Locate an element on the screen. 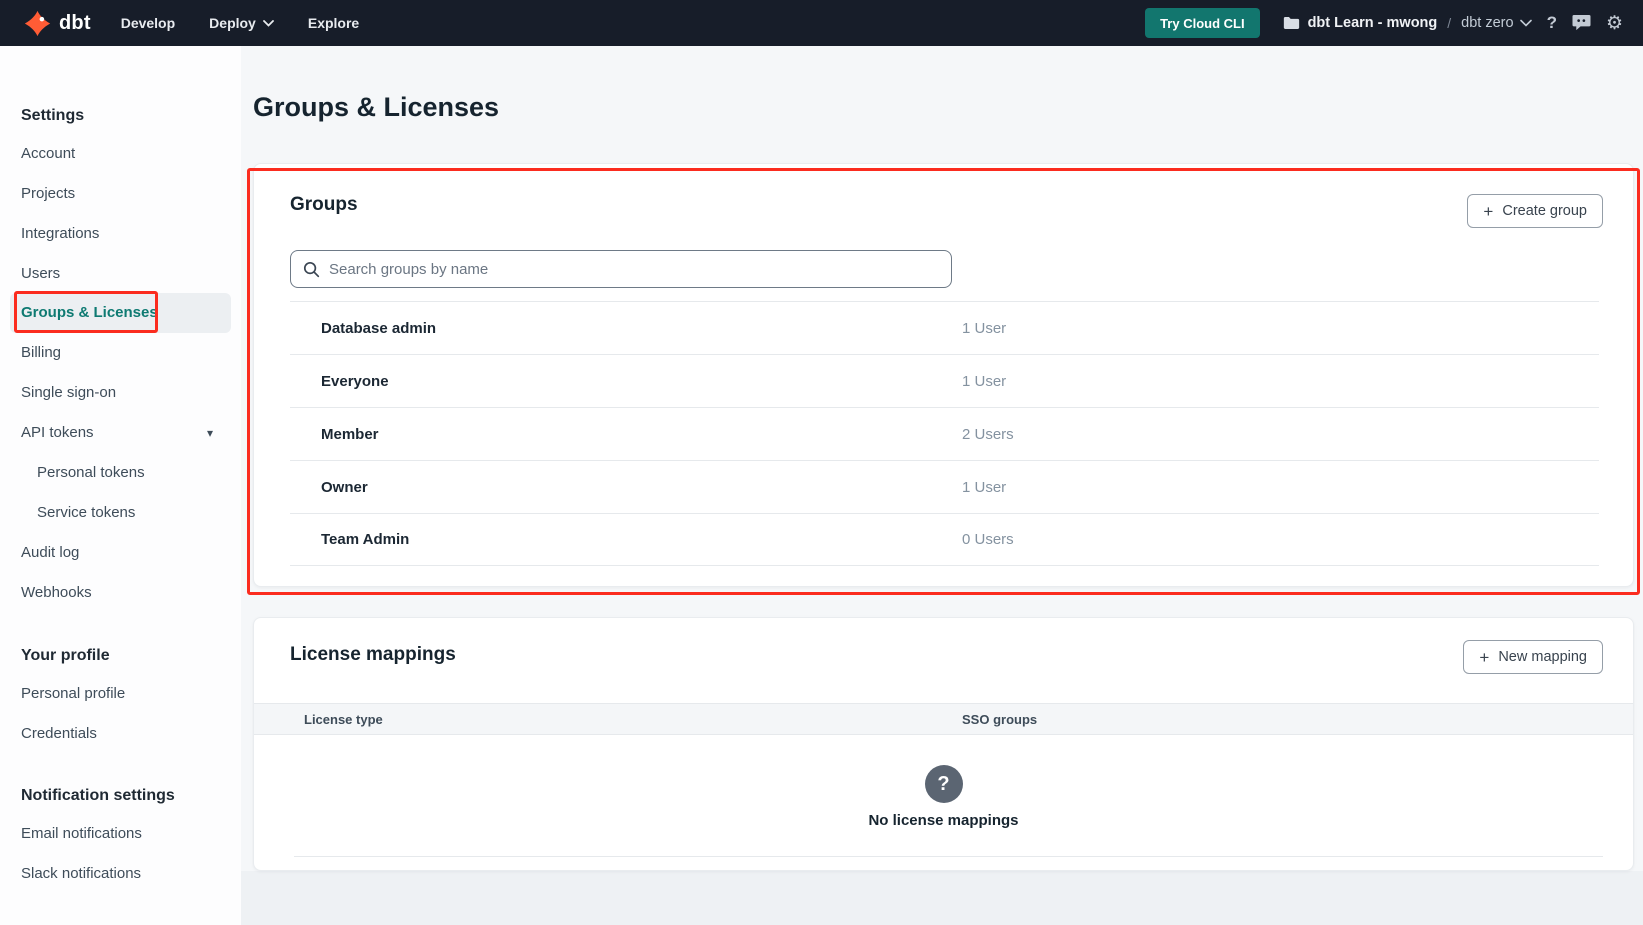  sidebar-item-integrations: Integrations is located at coordinates (60, 233).